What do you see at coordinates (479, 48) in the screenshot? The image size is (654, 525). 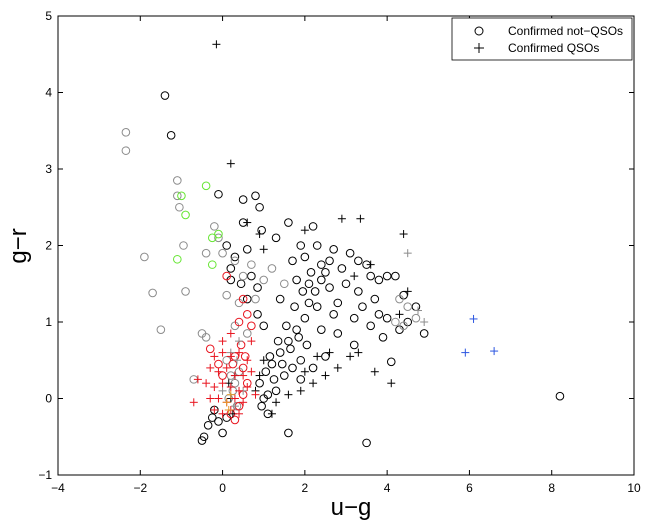 I see `legend-plus-marker` at bounding box center [479, 48].